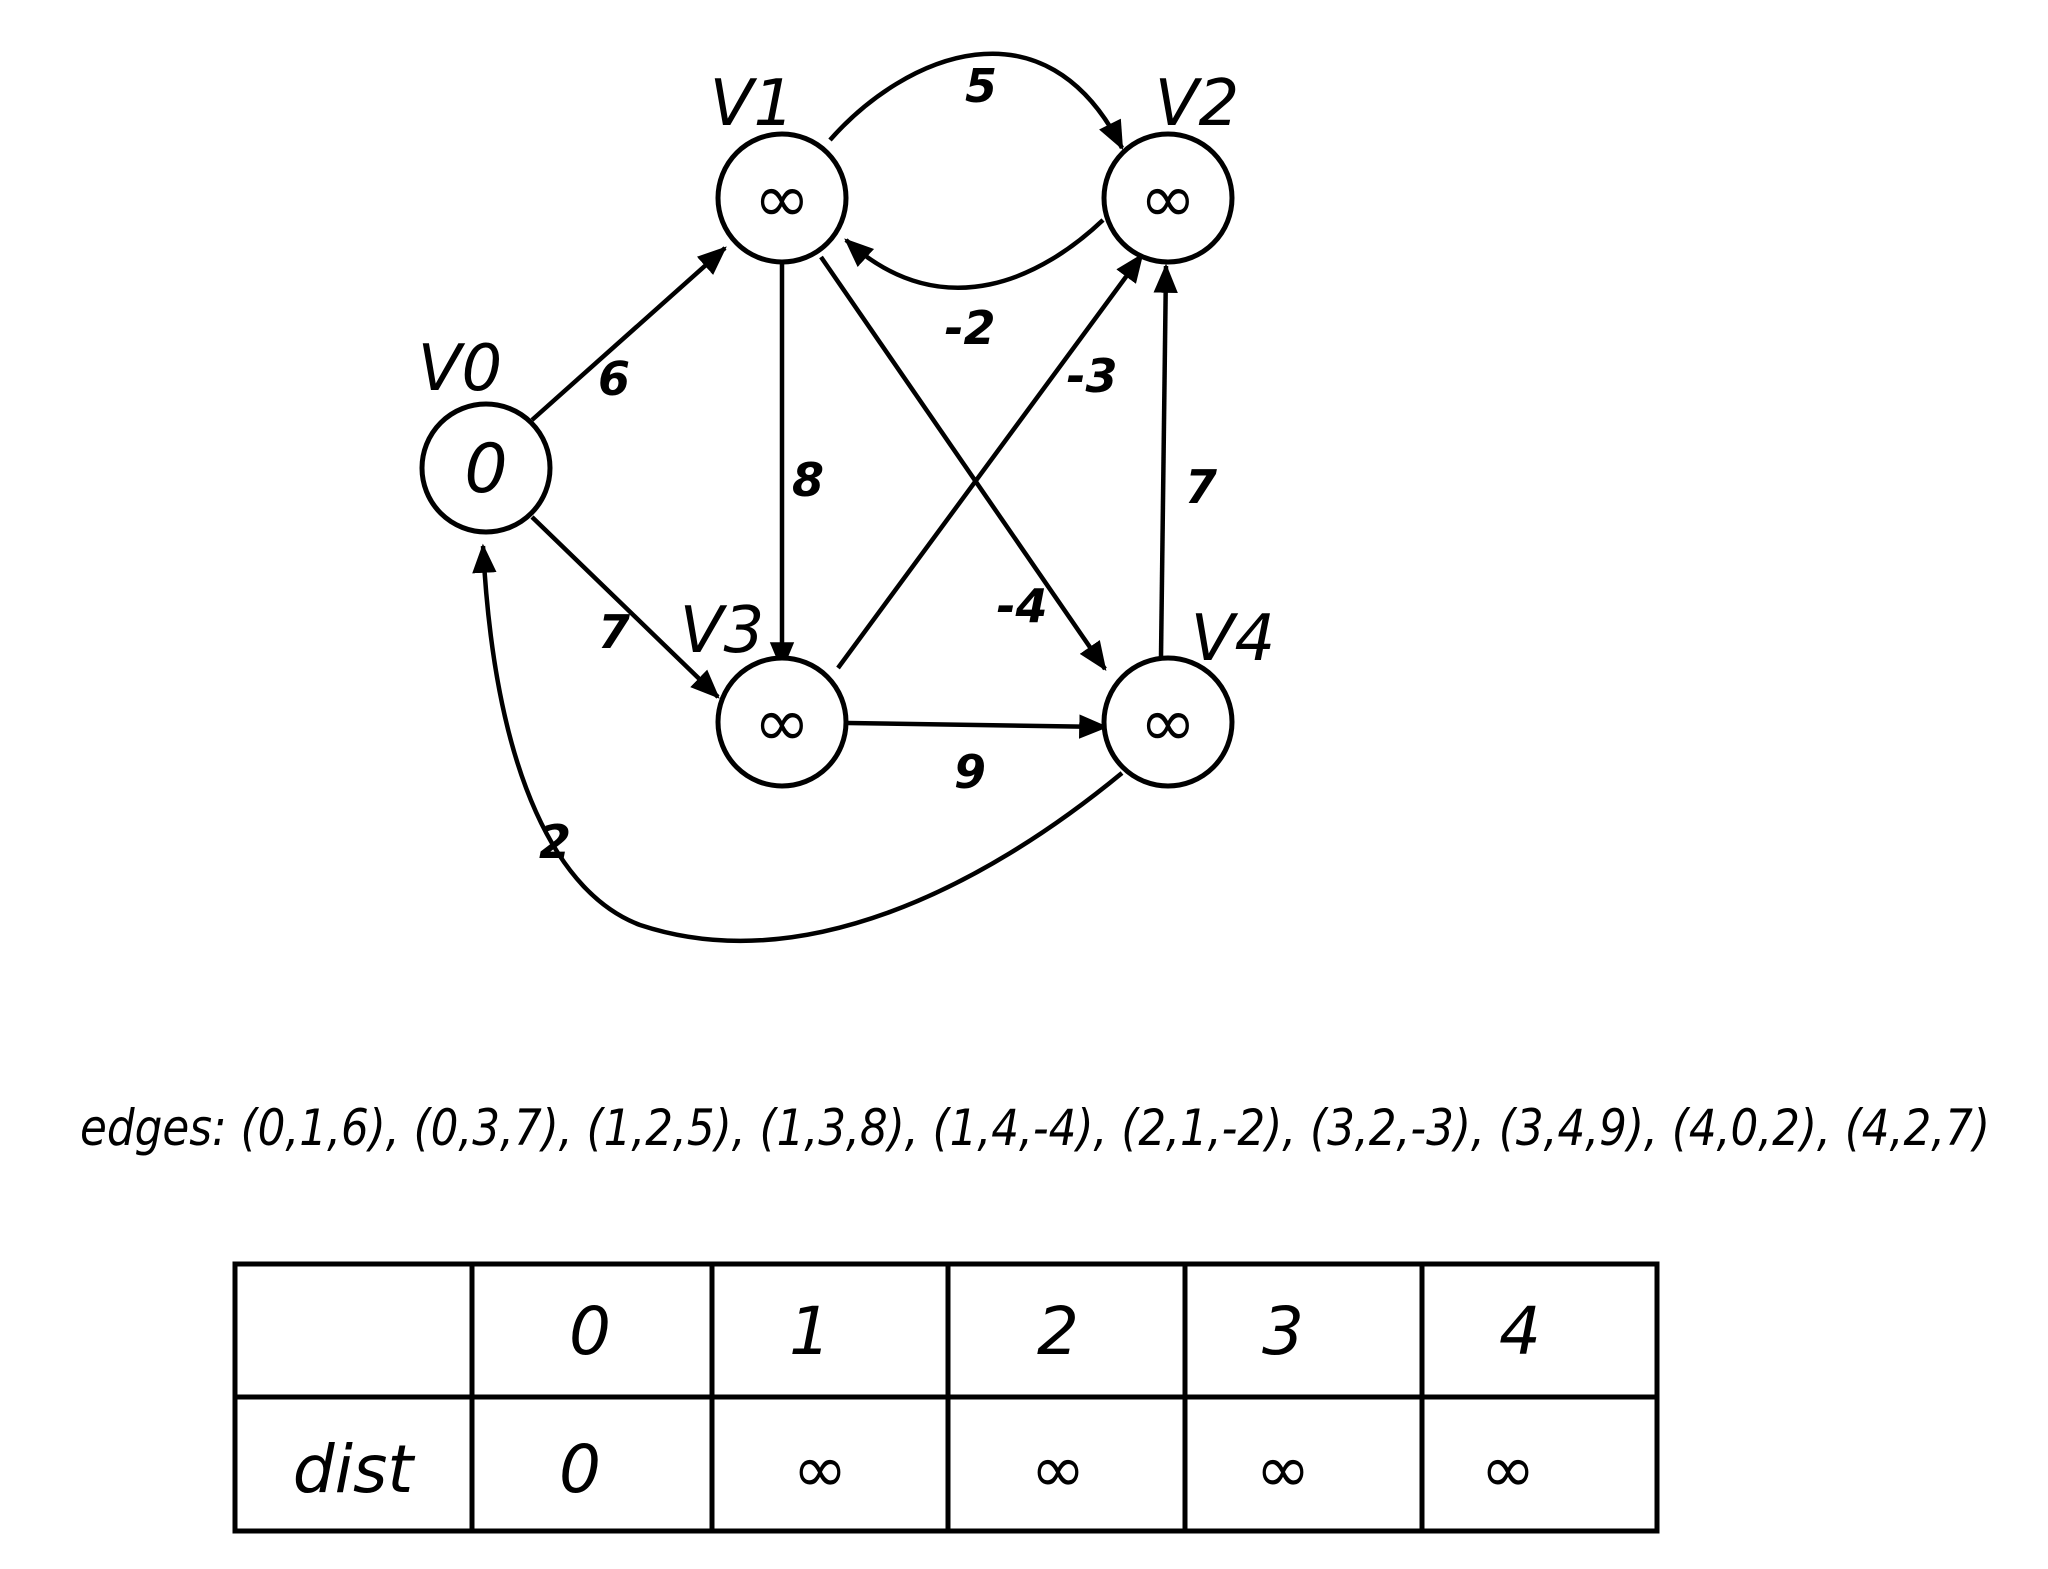 This screenshot has height=1569, width=2048. I want to click on node-v3-circle, so click(782, 722).